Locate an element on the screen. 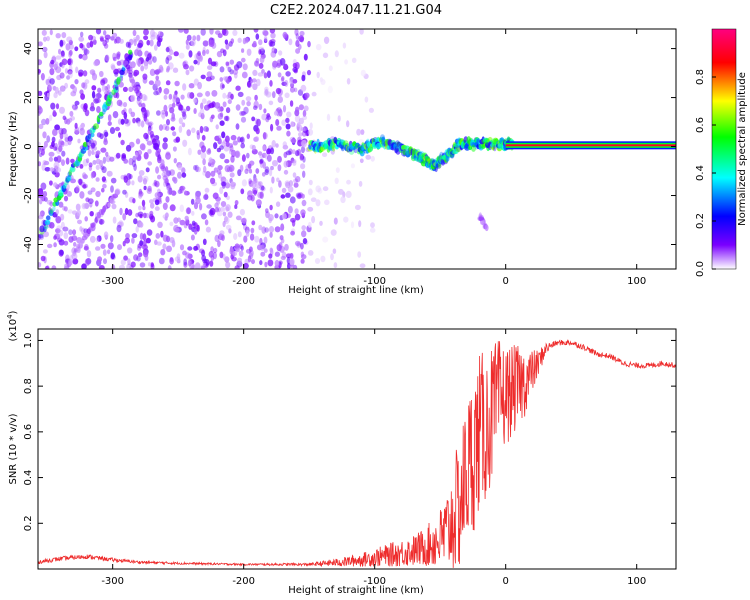 This screenshot has height=600, width=750. steady-tone-line is located at coordinates (590, 145).